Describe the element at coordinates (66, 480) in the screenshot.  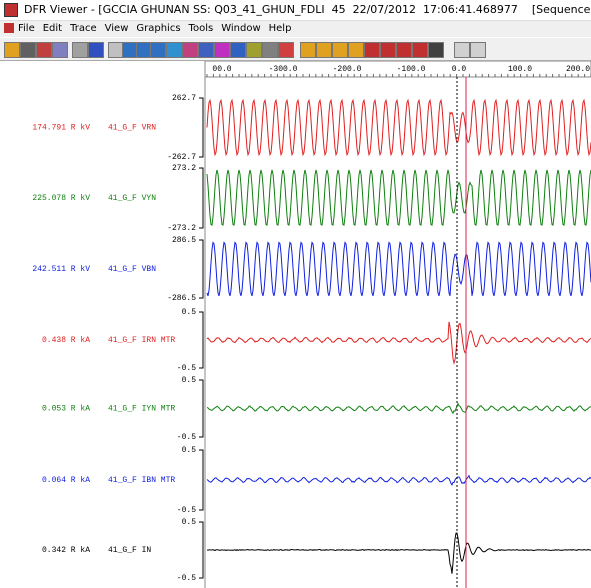
I see `channel-value: 0.064 R kA` at that location.